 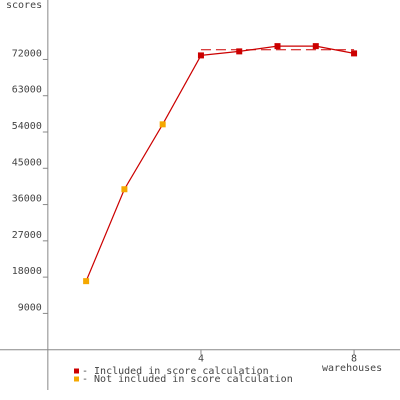 I want to click on legend-label: - Included in score calculation, so click(x=175, y=371).